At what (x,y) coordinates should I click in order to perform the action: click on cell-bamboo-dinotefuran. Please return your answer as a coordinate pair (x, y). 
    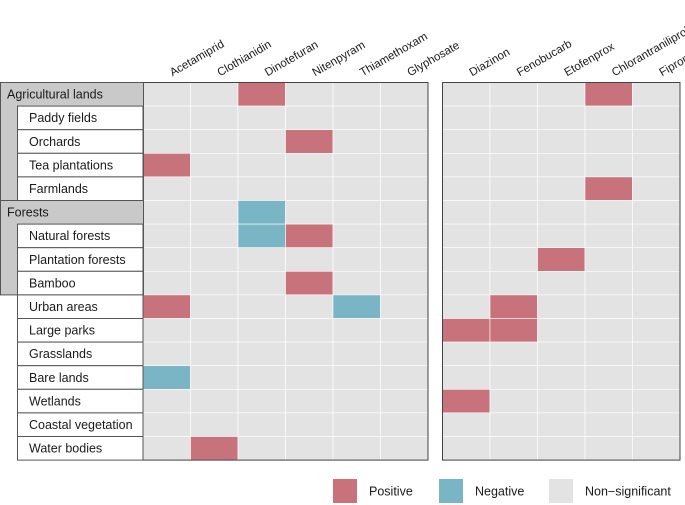
    Looking at the image, I should click on (261, 283).